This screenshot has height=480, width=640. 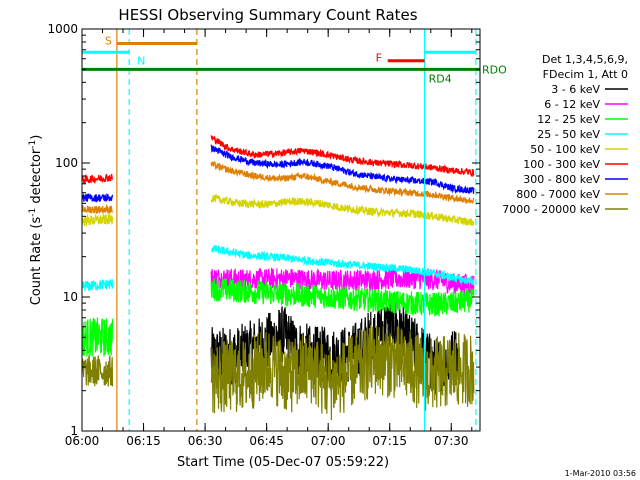 I want to click on flag-label: RD4, so click(x=440, y=78).